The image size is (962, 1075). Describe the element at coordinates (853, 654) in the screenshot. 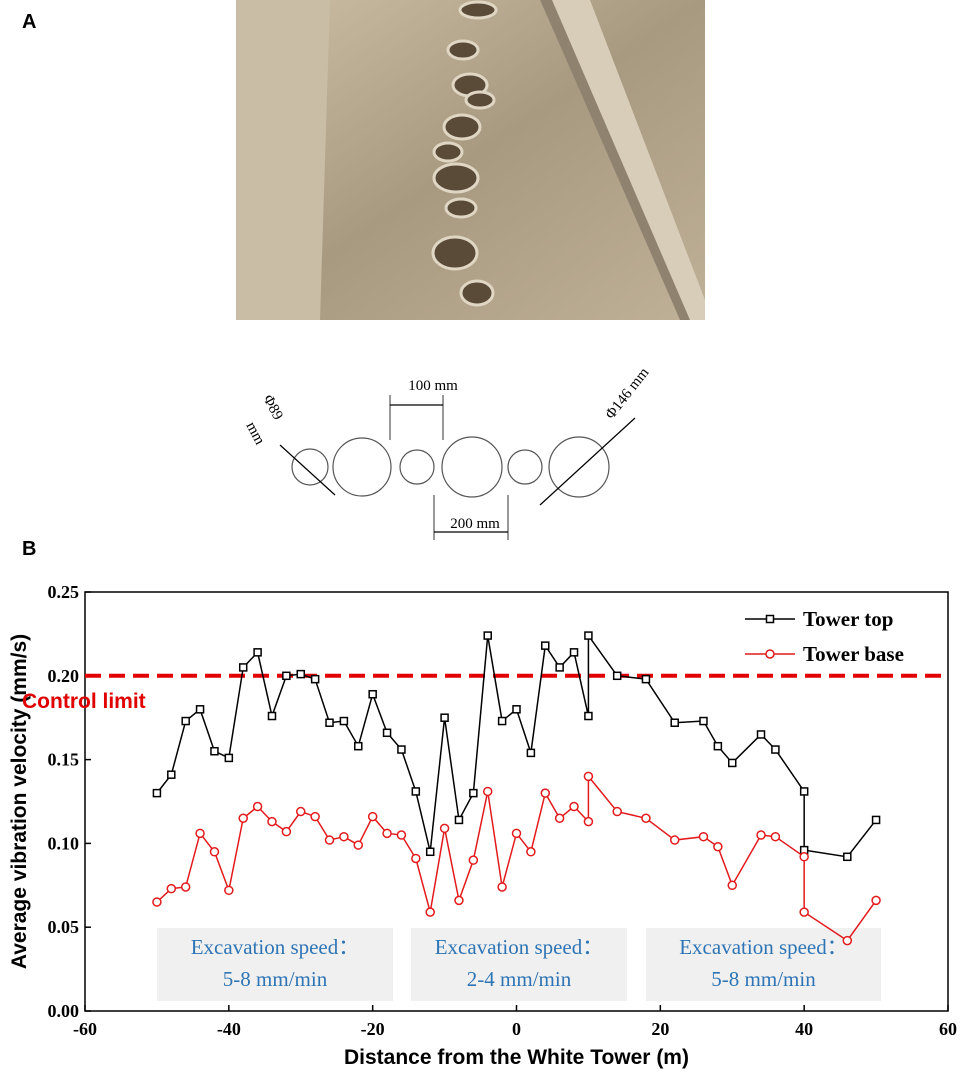

I see `legend-label: Tower base` at that location.